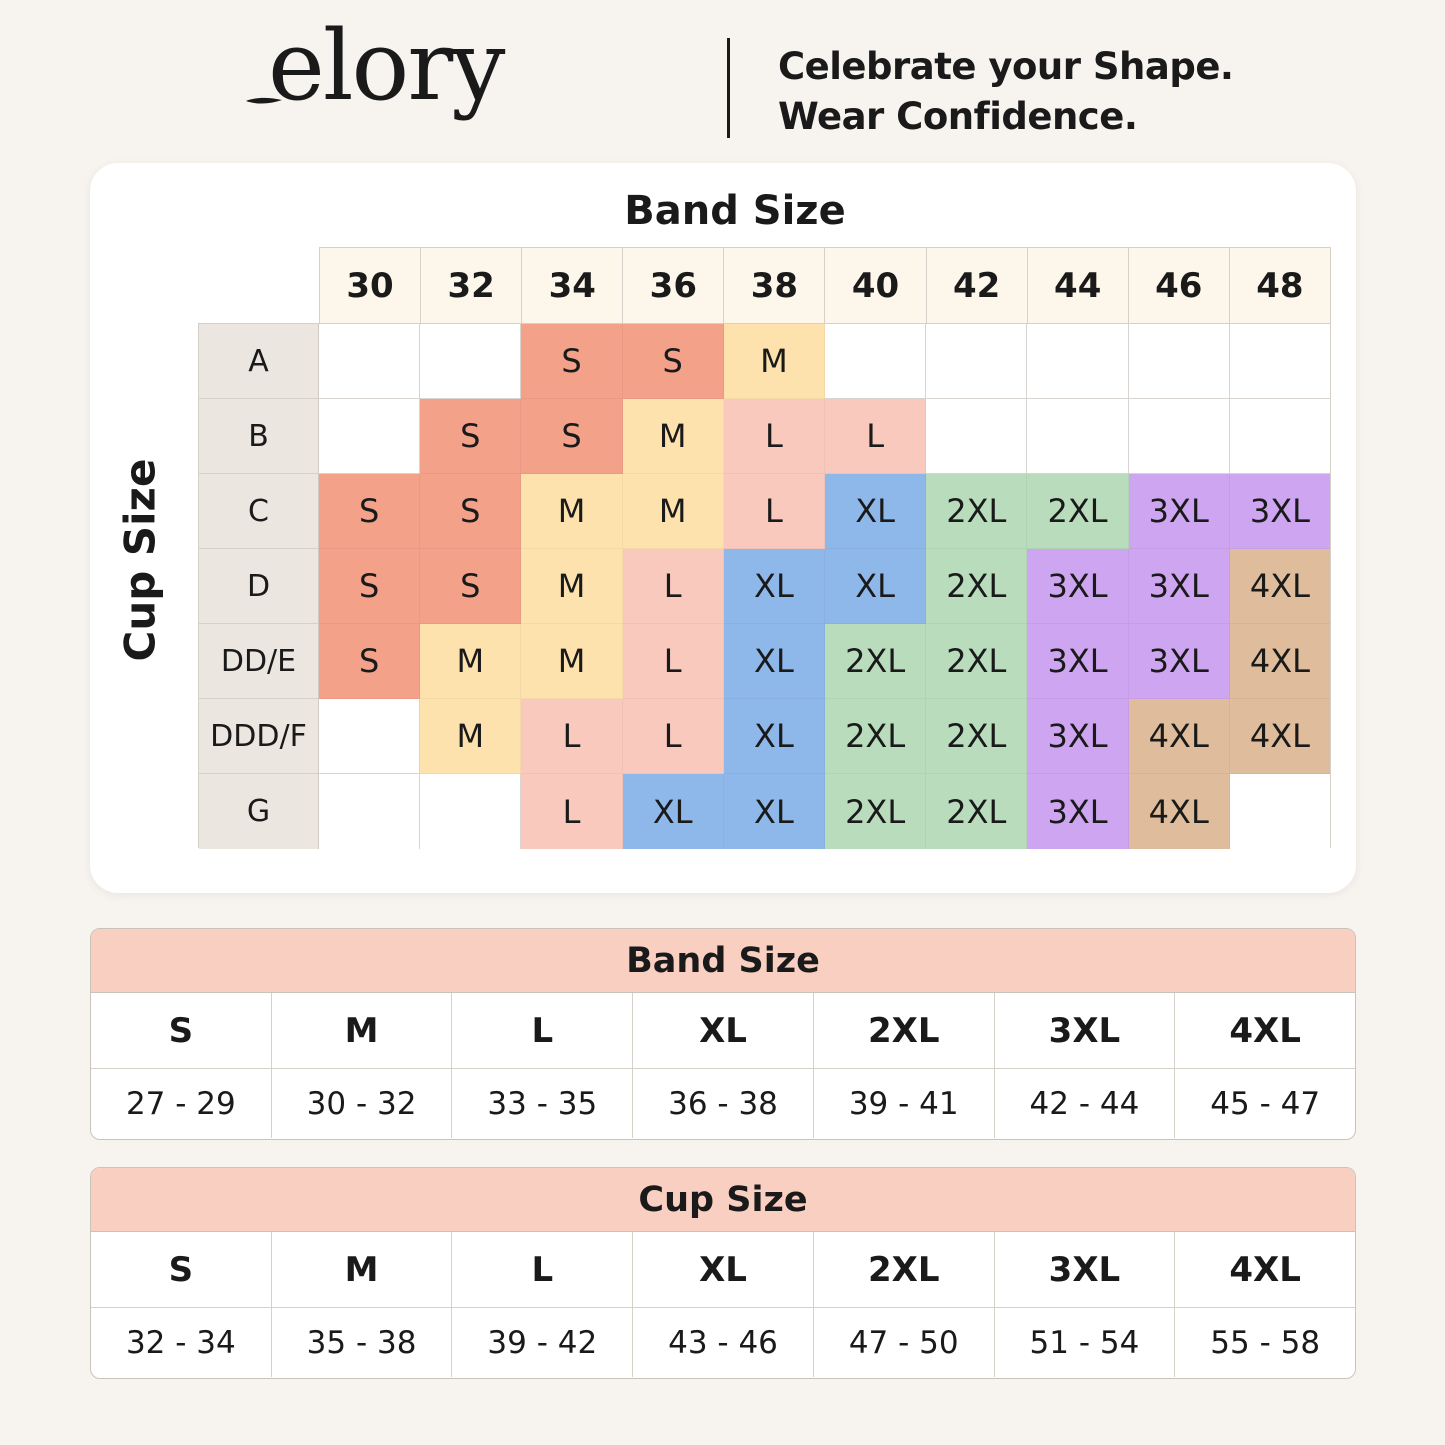  What do you see at coordinates (543, 1342) in the screenshot?
I see `cup-table-range-cell: 39 - 42` at bounding box center [543, 1342].